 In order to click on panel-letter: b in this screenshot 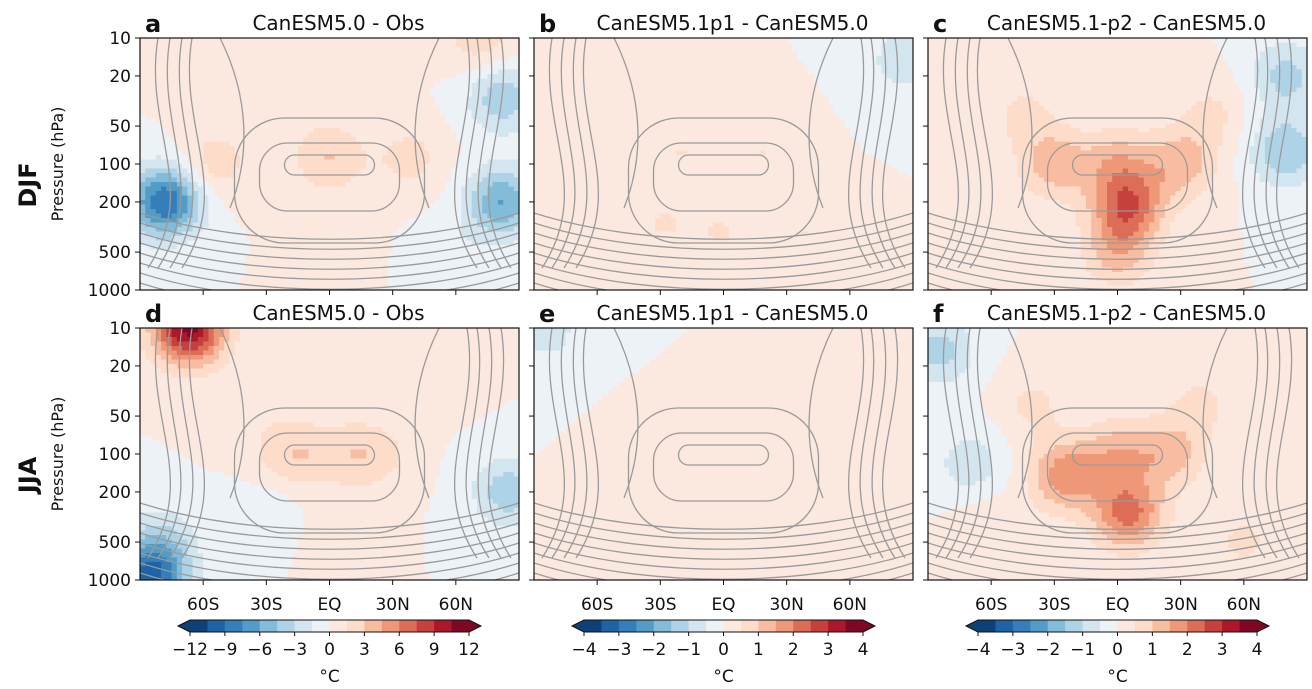, I will do `click(547, 24)`.